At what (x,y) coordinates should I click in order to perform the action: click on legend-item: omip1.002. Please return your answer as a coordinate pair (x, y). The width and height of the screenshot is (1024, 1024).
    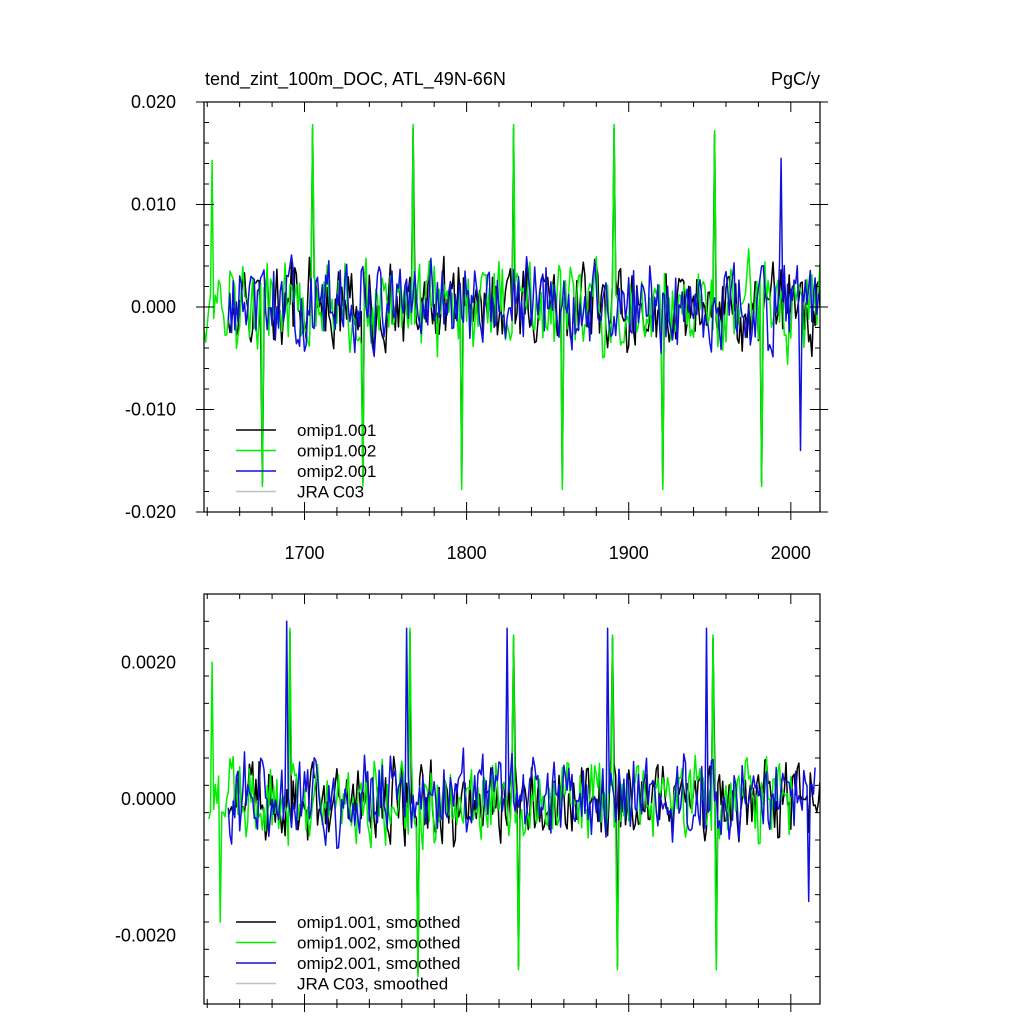
    Looking at the image, I should click on (306, 451).